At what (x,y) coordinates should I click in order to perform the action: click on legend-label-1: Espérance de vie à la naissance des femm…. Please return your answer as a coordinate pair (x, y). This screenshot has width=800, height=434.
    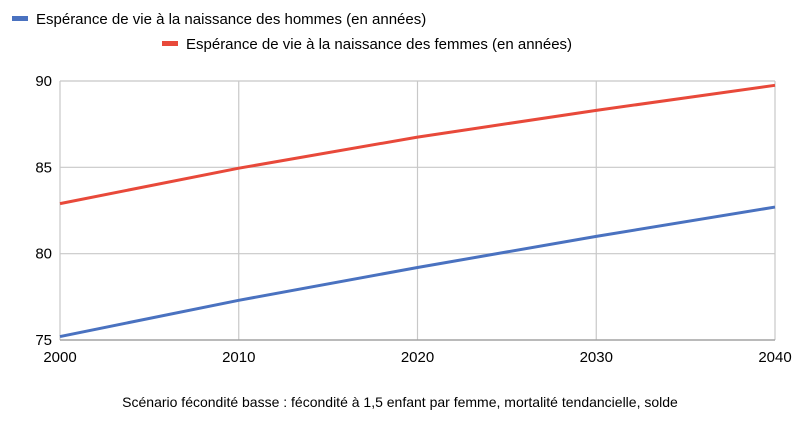
    Looking at the image, I should click on (379, 44).